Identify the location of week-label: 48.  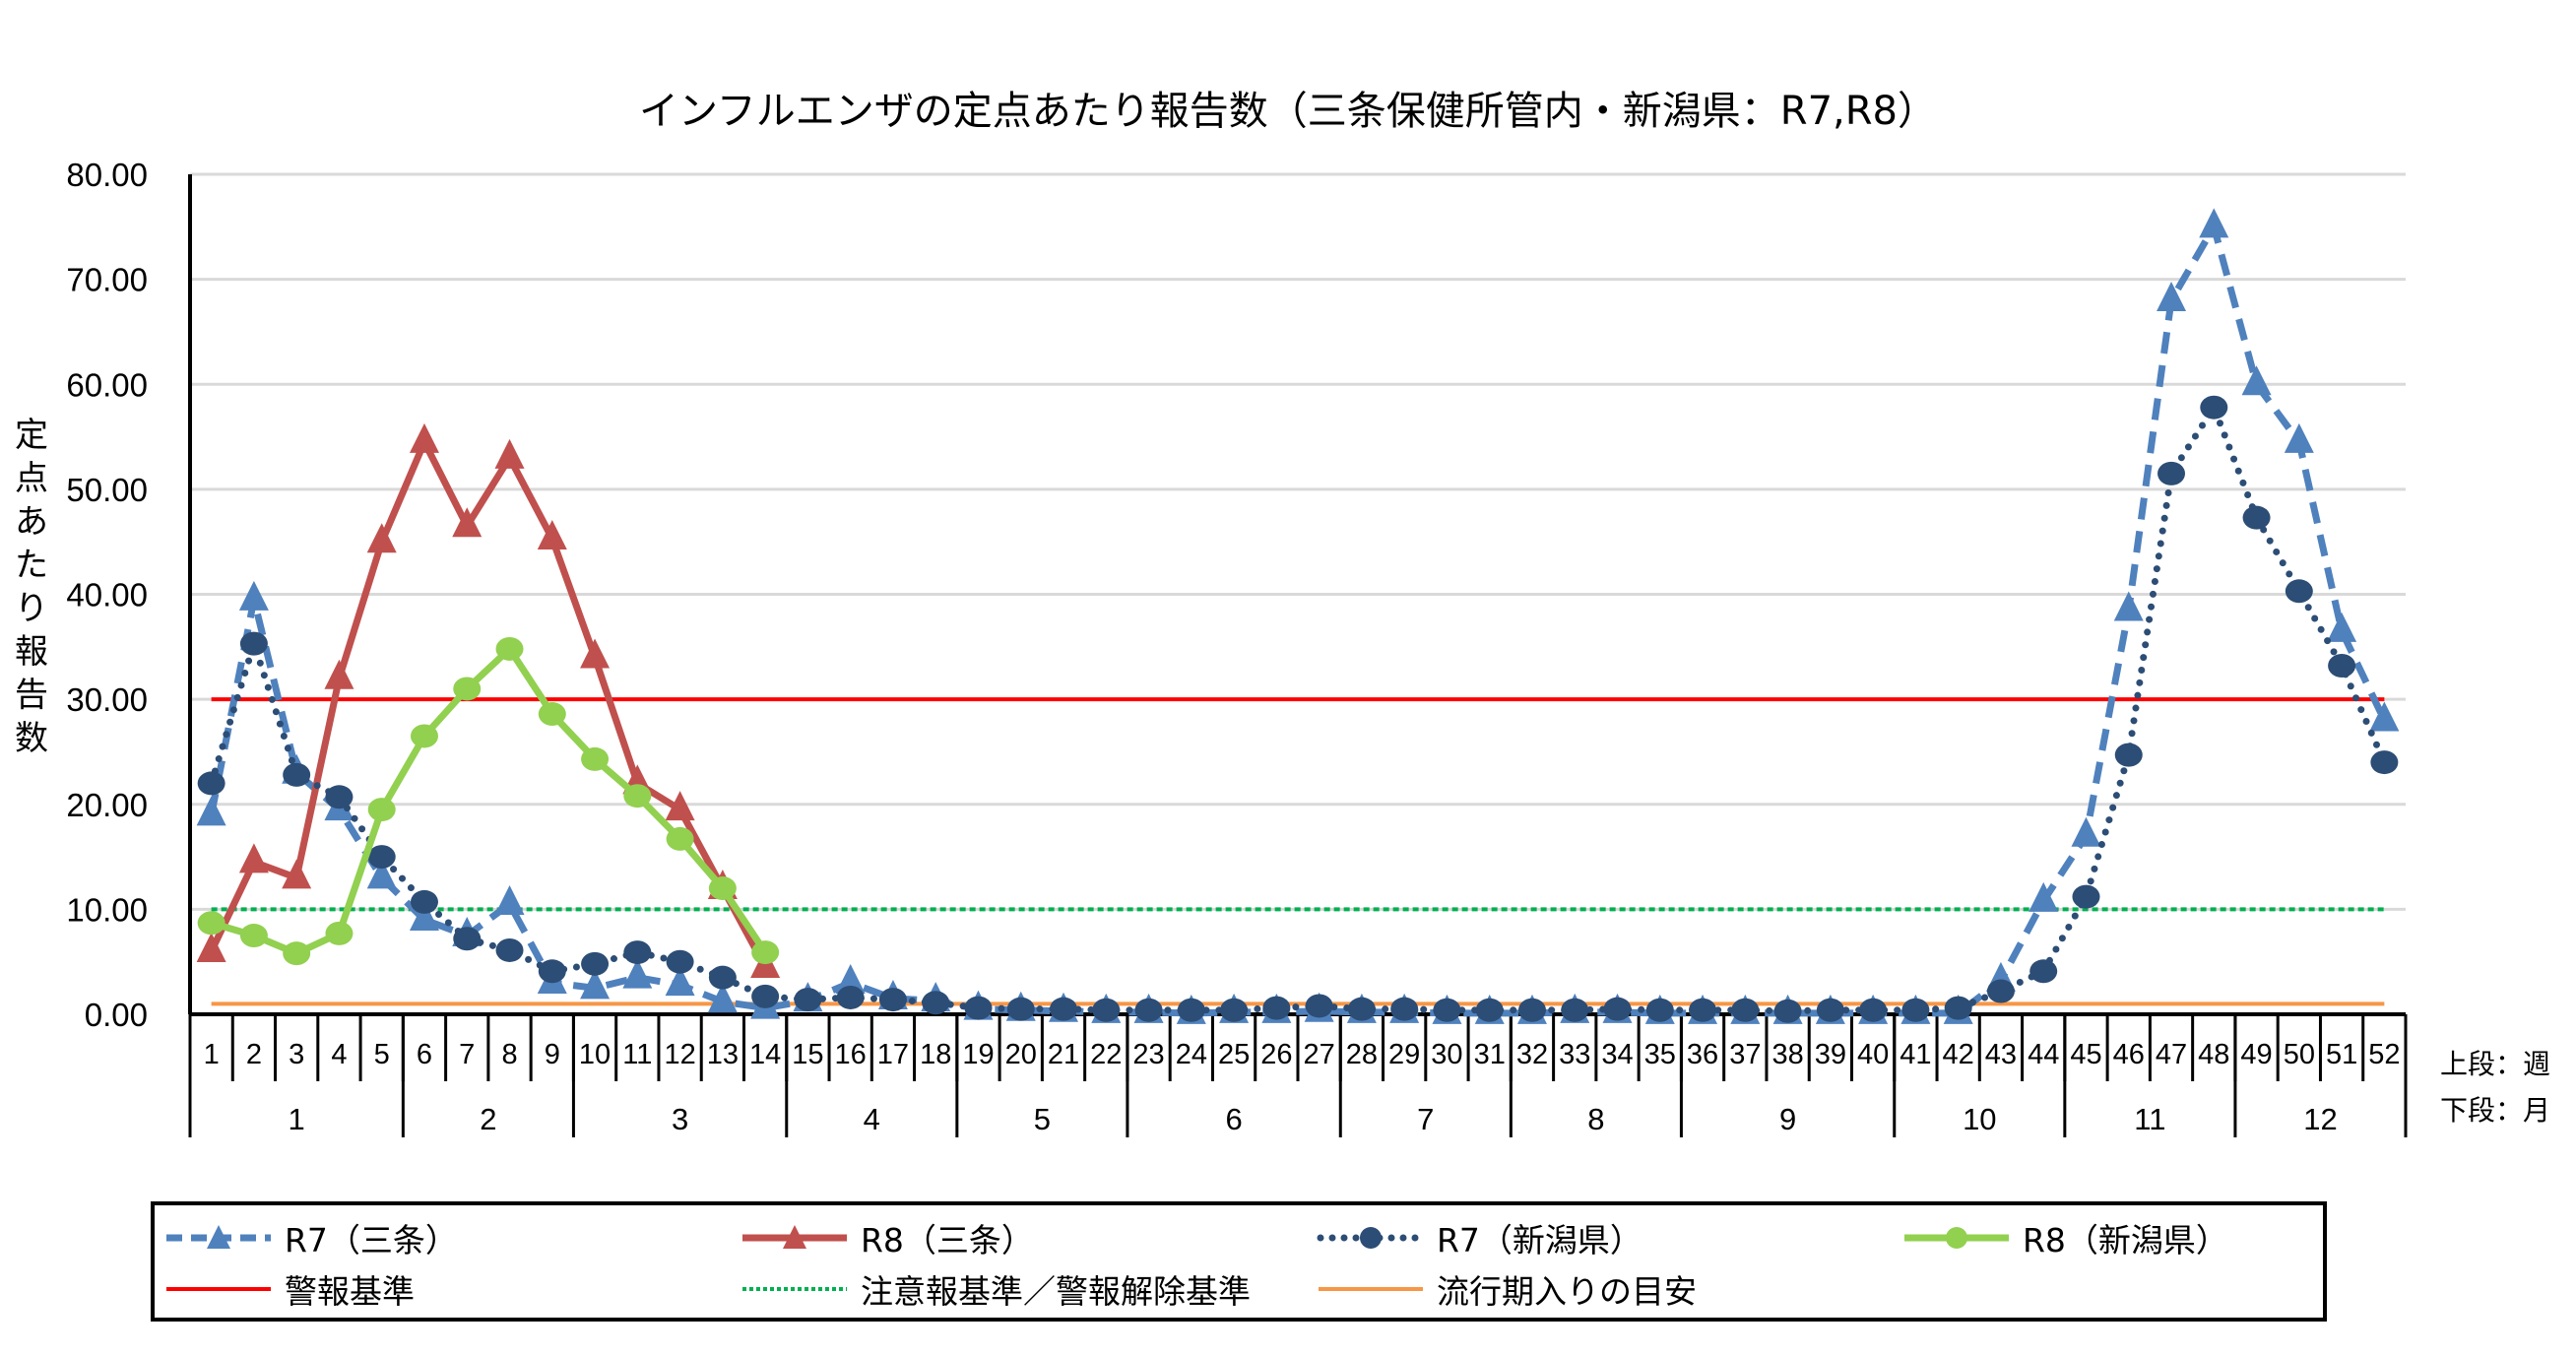
(2213, 1054).